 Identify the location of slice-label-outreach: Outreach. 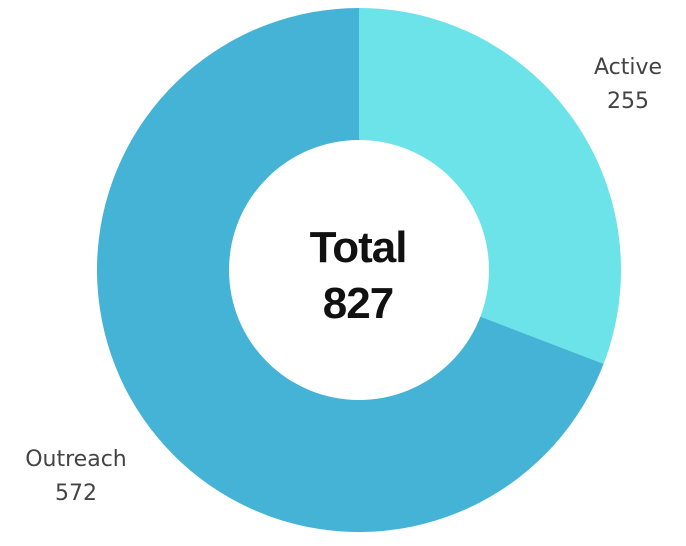
(76, 459).